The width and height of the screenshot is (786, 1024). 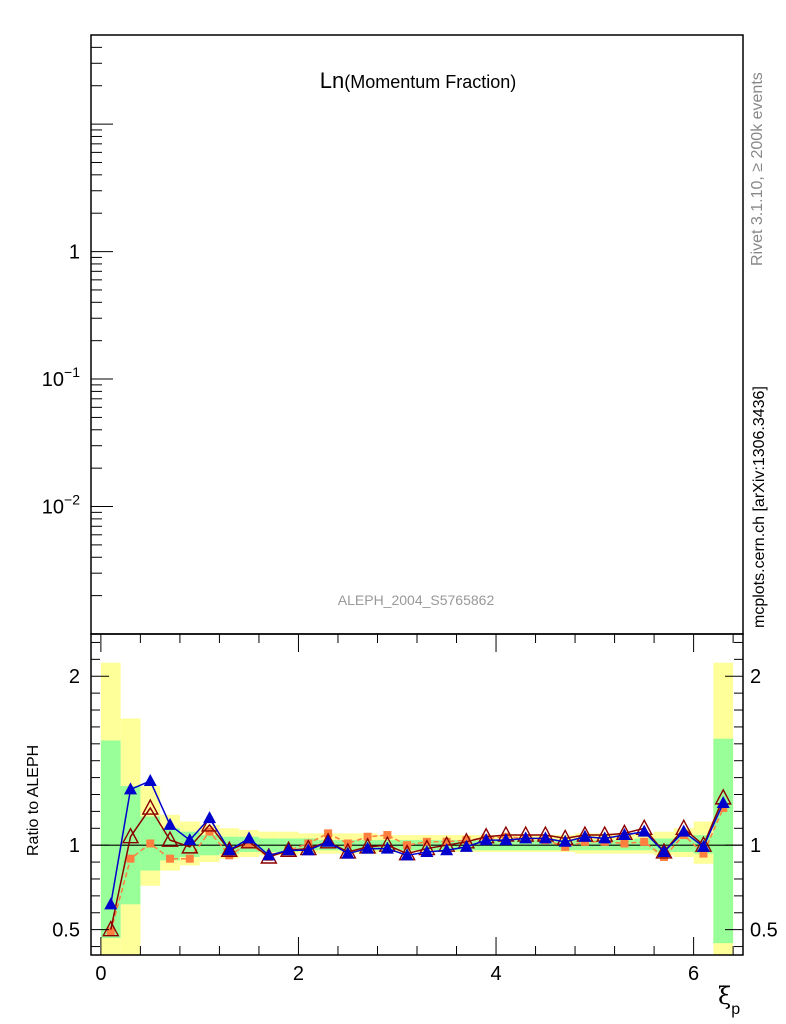 I want to click on main-y-tick-label: 10⁻¹, so click(x=61, y=377).